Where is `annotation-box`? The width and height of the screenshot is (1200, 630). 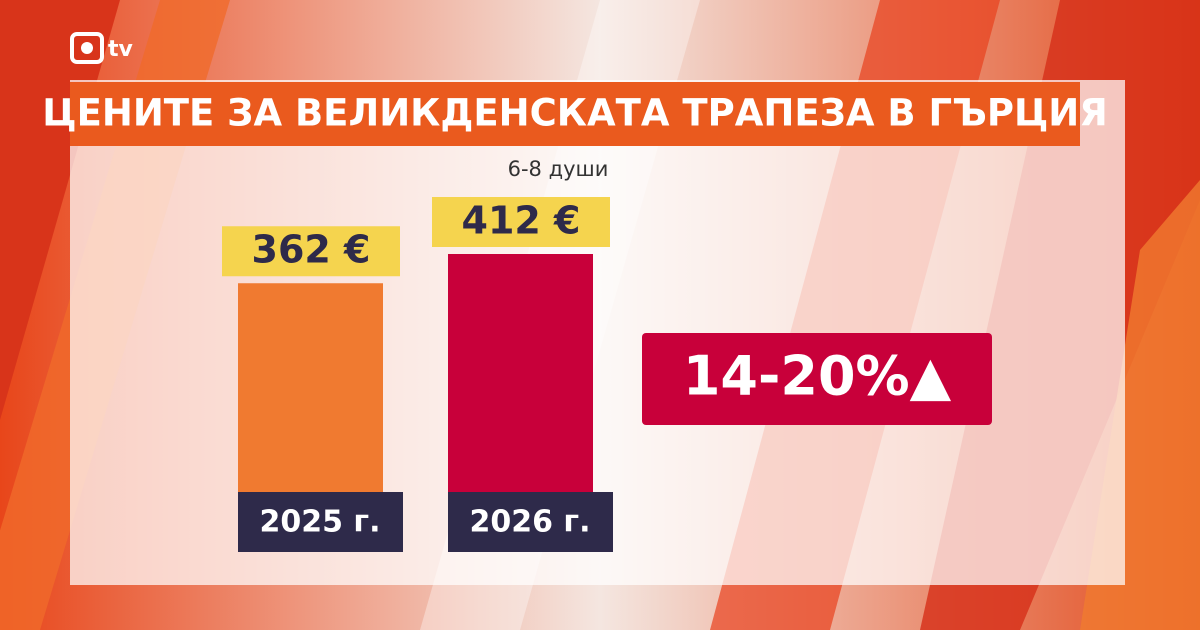
annotation-box is located at coordinates (817, 379).